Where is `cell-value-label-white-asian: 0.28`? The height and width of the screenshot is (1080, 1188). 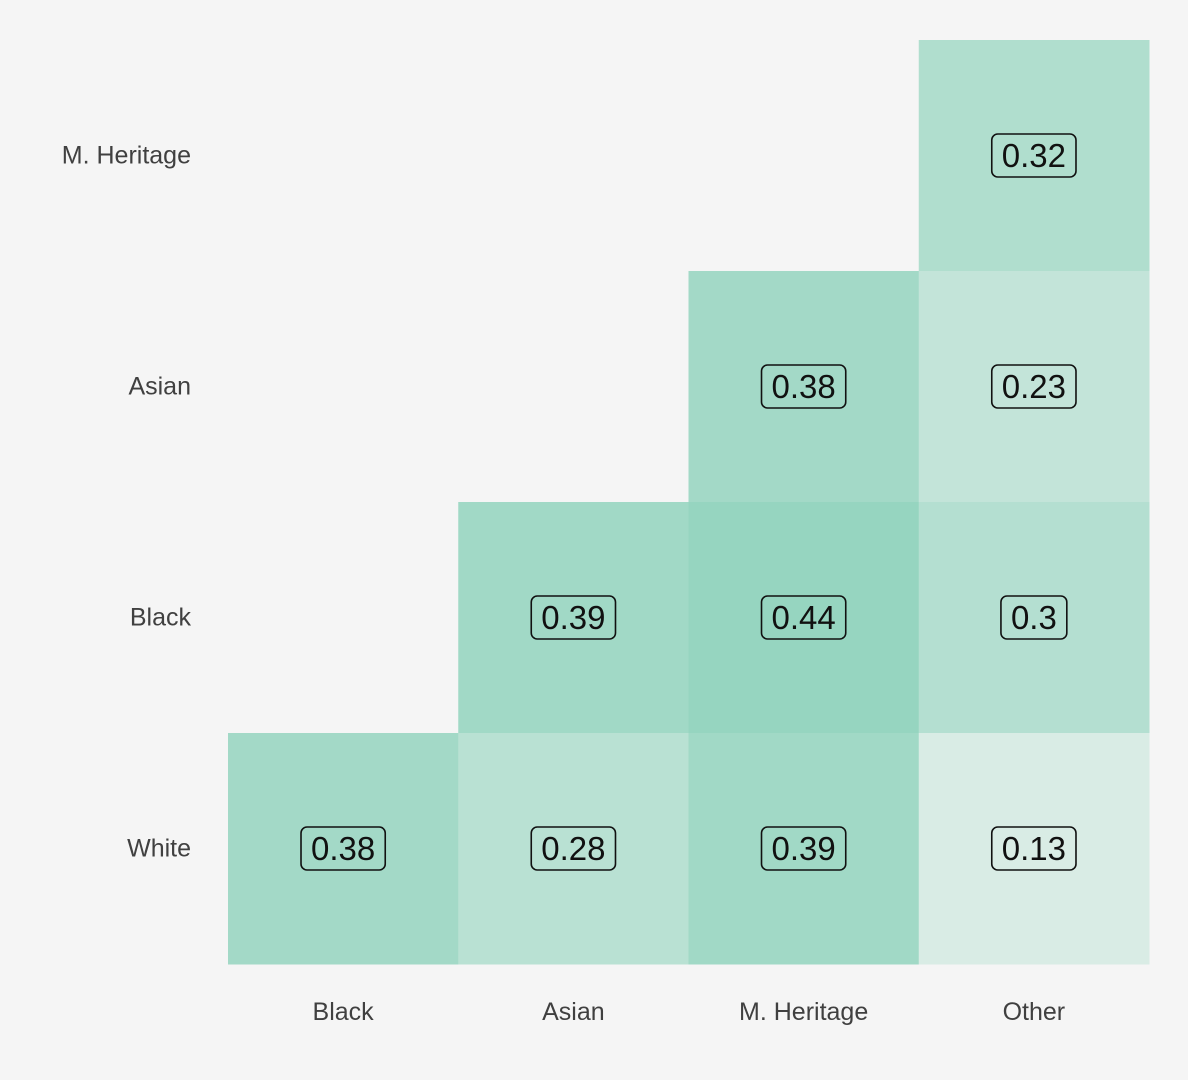 cell-value-label-white-asian: 0.28 is located at coordinates (573, 848).